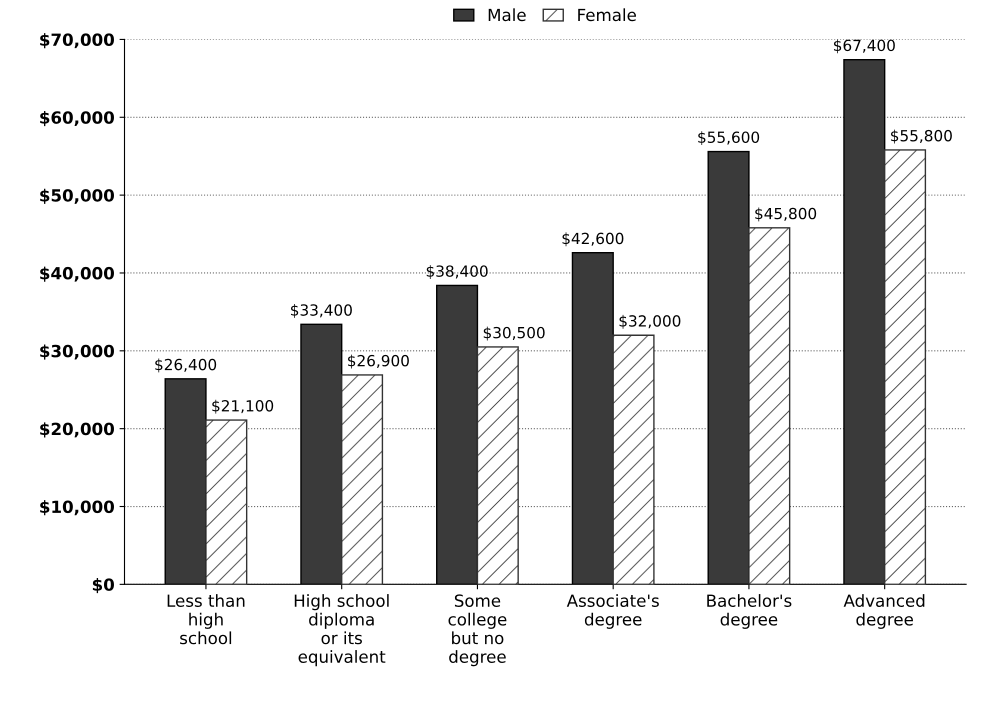  I want to click on data-label: $30,500, so click(514, 333).